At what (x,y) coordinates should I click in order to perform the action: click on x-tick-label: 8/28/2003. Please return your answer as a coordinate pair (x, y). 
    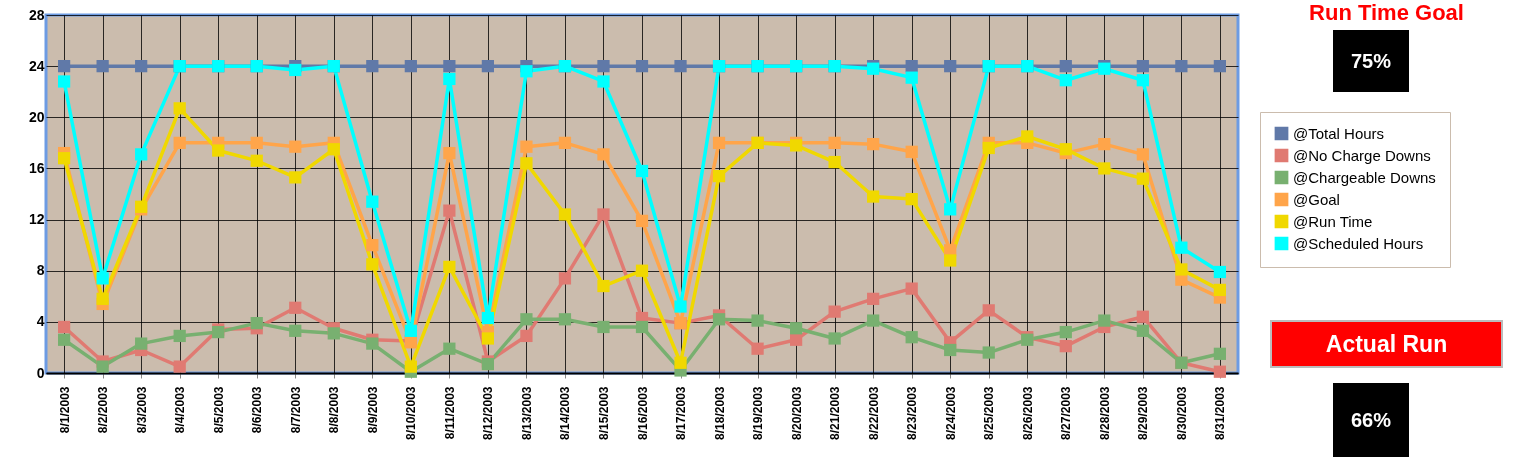
    Looking at the image, I should click on (1104, 413).